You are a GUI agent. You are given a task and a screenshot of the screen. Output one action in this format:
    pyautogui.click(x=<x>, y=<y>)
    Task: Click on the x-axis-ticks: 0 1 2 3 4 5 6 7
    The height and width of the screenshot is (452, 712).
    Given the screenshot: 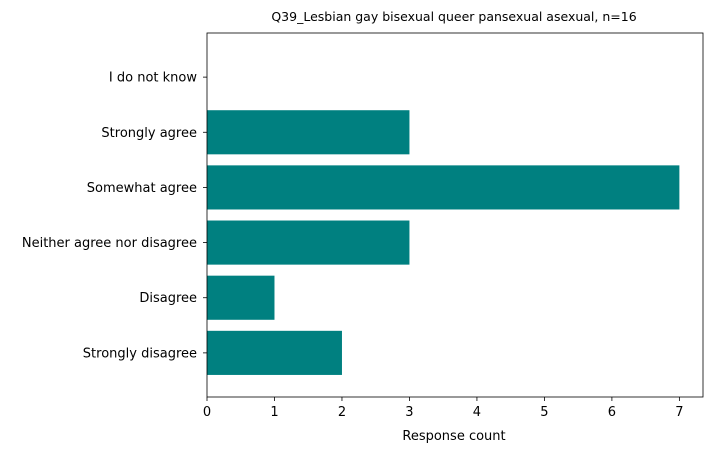 What is the action you would take?
    pyautogui.click(x=443, y=408)
    